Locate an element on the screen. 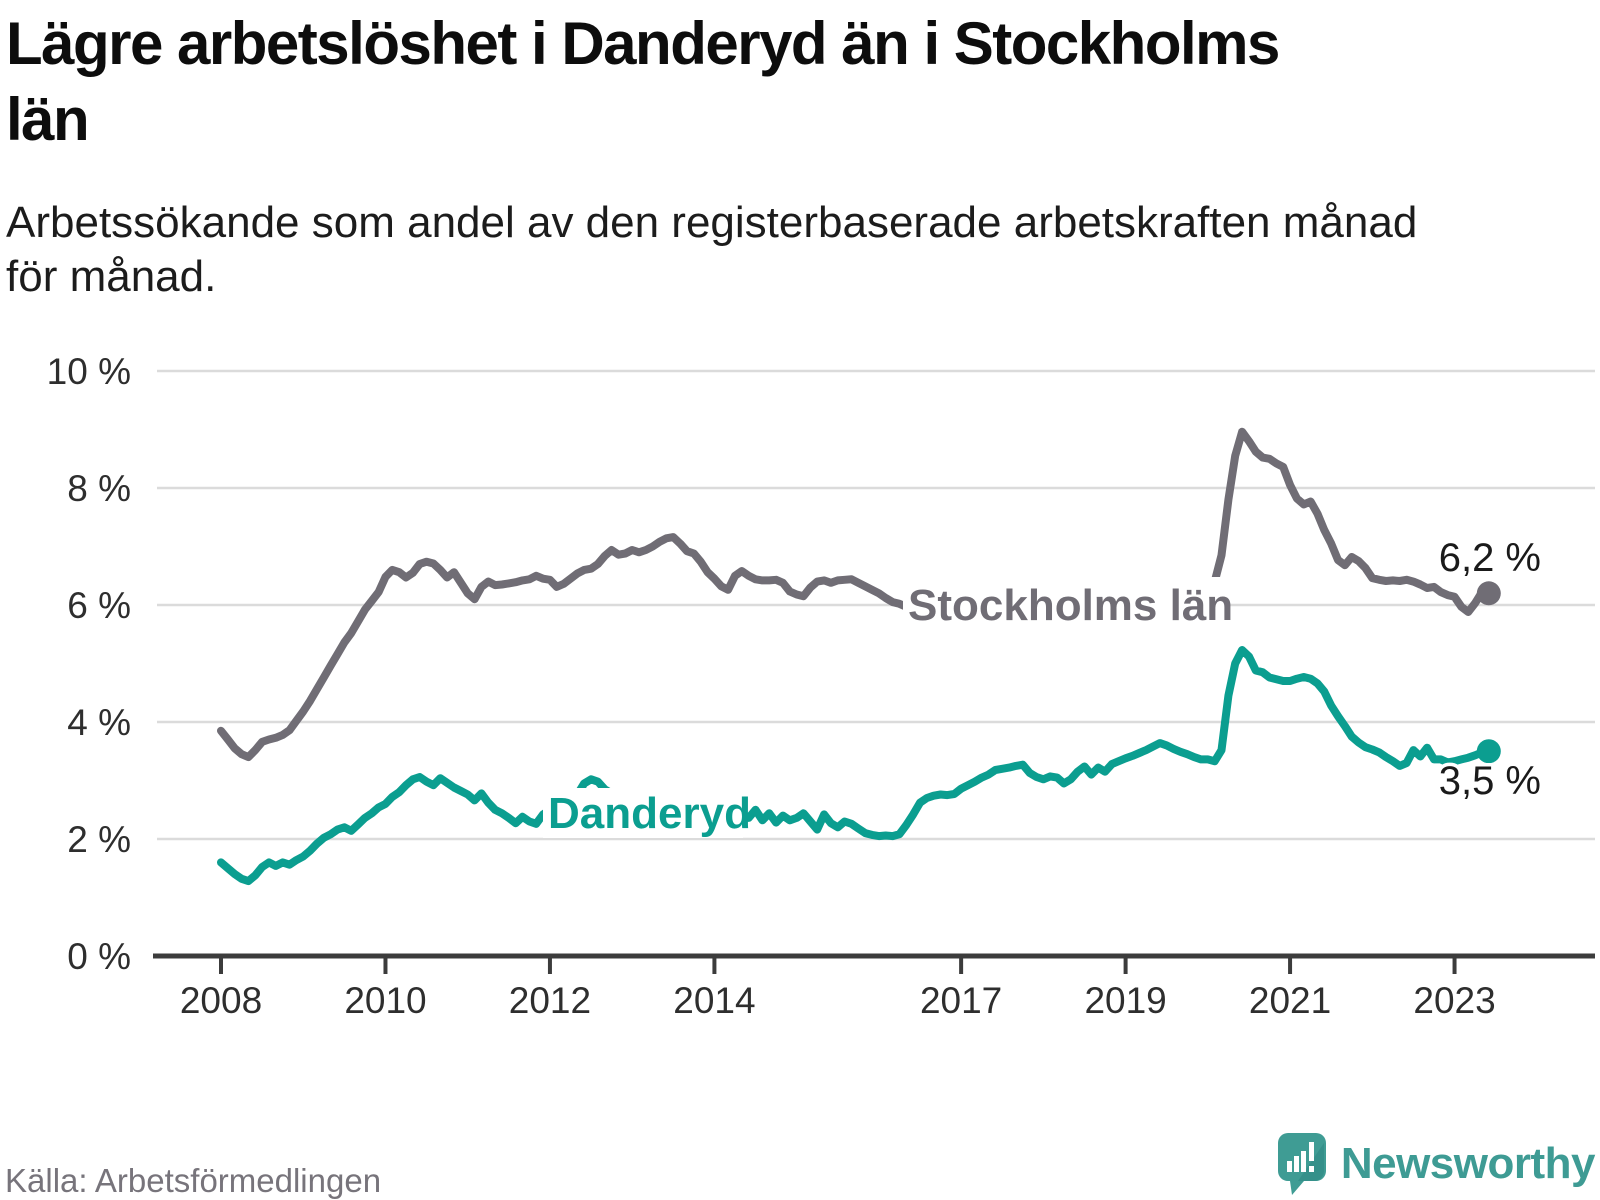  end-value-label-stockholms-lan: 6,2 % is located at coordinates (1490, 558).